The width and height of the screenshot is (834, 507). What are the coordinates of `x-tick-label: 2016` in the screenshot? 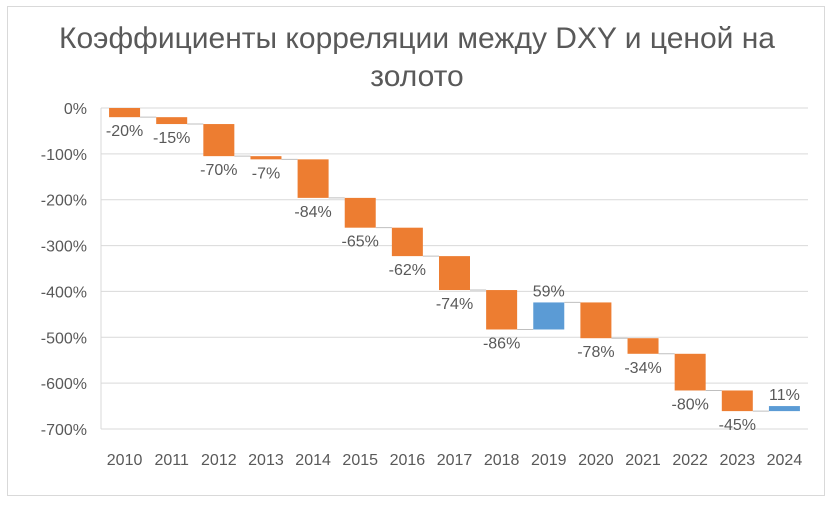 It's located at (408, 460).